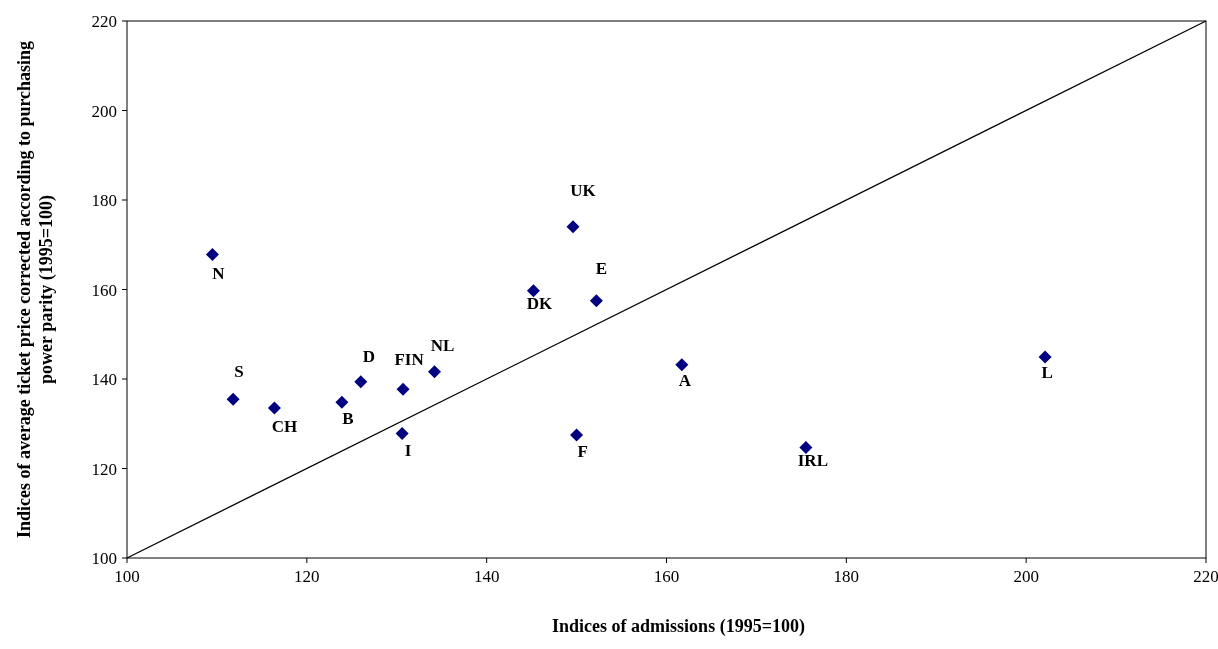  Describe the element at coordinates (666, 576) in the screenshot. I see `x-tick-label: 160` at that location.